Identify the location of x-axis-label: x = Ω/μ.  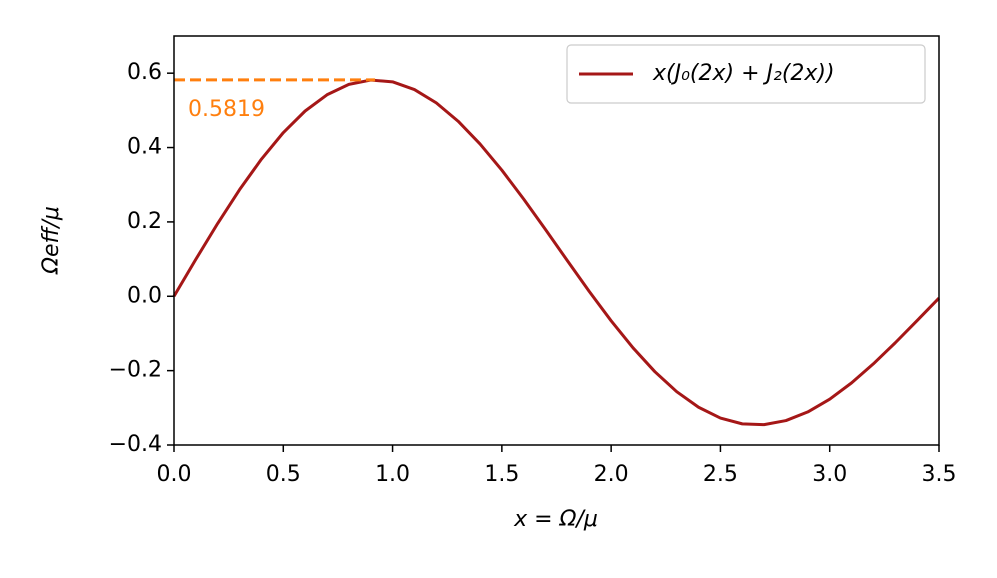
(555, 519).